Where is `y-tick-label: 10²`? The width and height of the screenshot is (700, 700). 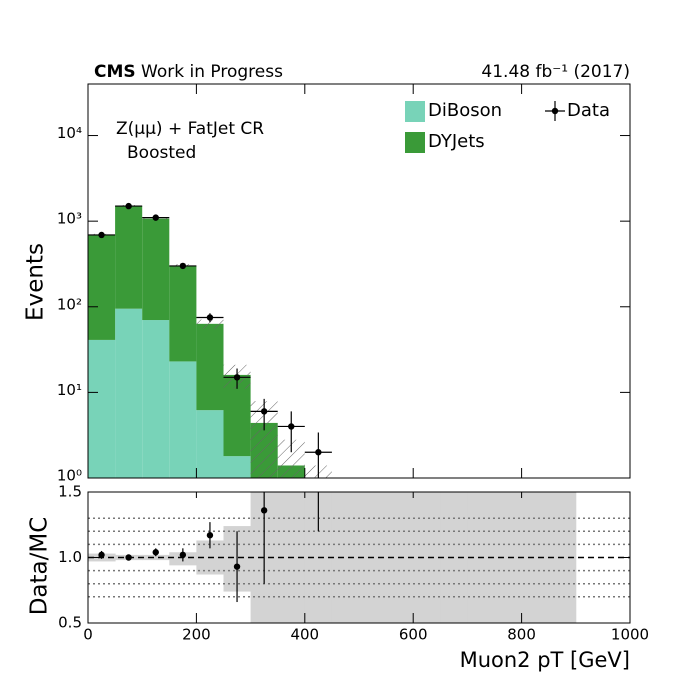
y-tick-label: 10² is located at coordinates (69, 304).